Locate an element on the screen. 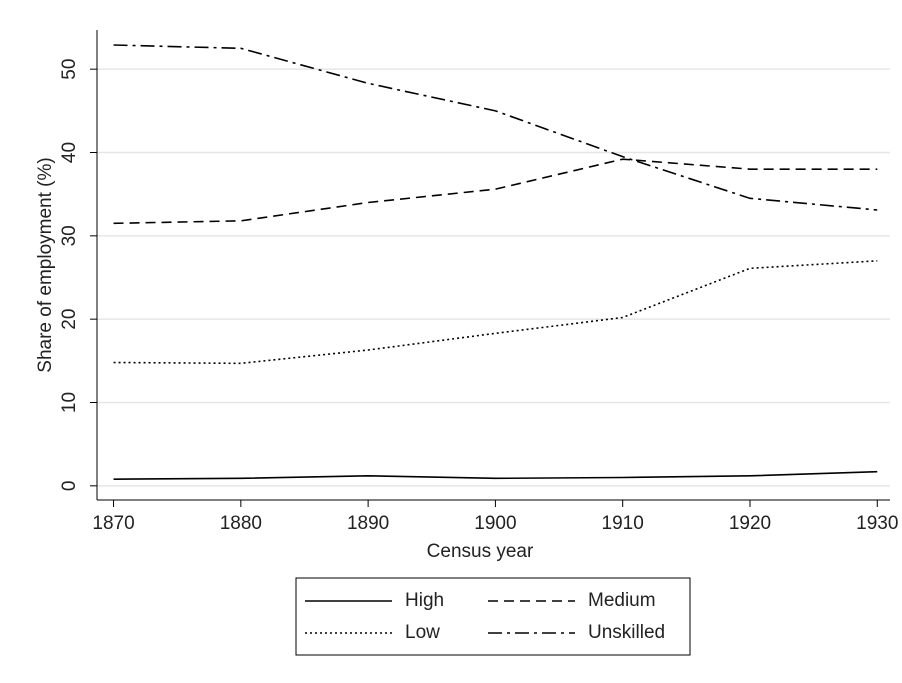  x-axis-label: Census year is located at coordinates (480, 551).